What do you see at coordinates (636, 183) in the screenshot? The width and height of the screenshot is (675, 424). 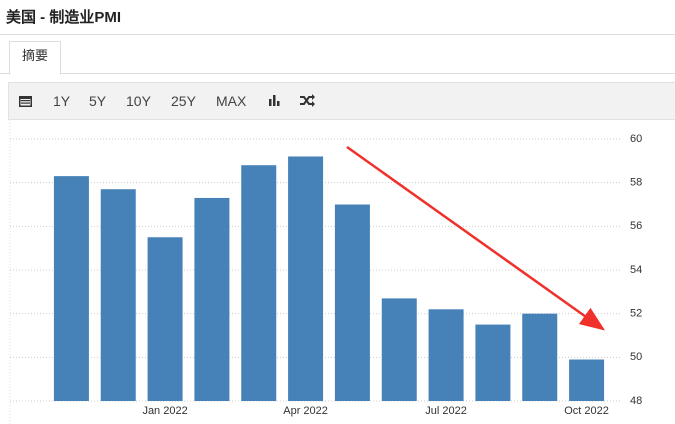 I see `y-tick-label: 58` at bounding box center [636, 183].